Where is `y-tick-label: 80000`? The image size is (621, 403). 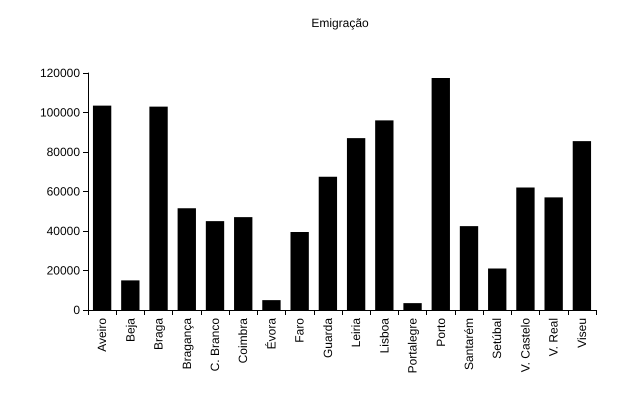
y-tick-label: 80000 is located at coordinates (63, 152).